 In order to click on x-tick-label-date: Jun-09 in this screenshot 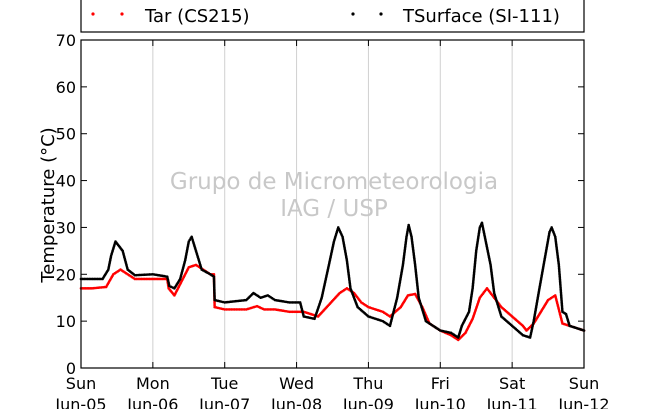, I will do `click(368, 402)`.